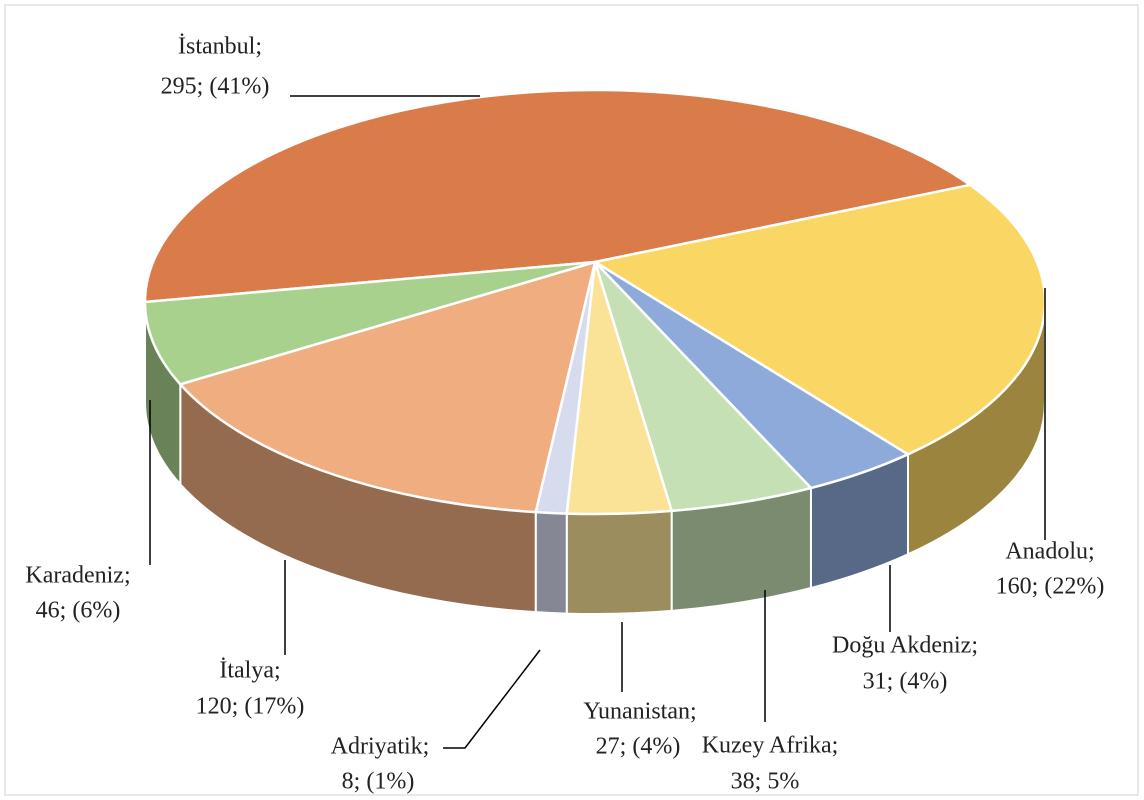  I want to click on slice-label-value: 160; (22%), so click(1050, 587).